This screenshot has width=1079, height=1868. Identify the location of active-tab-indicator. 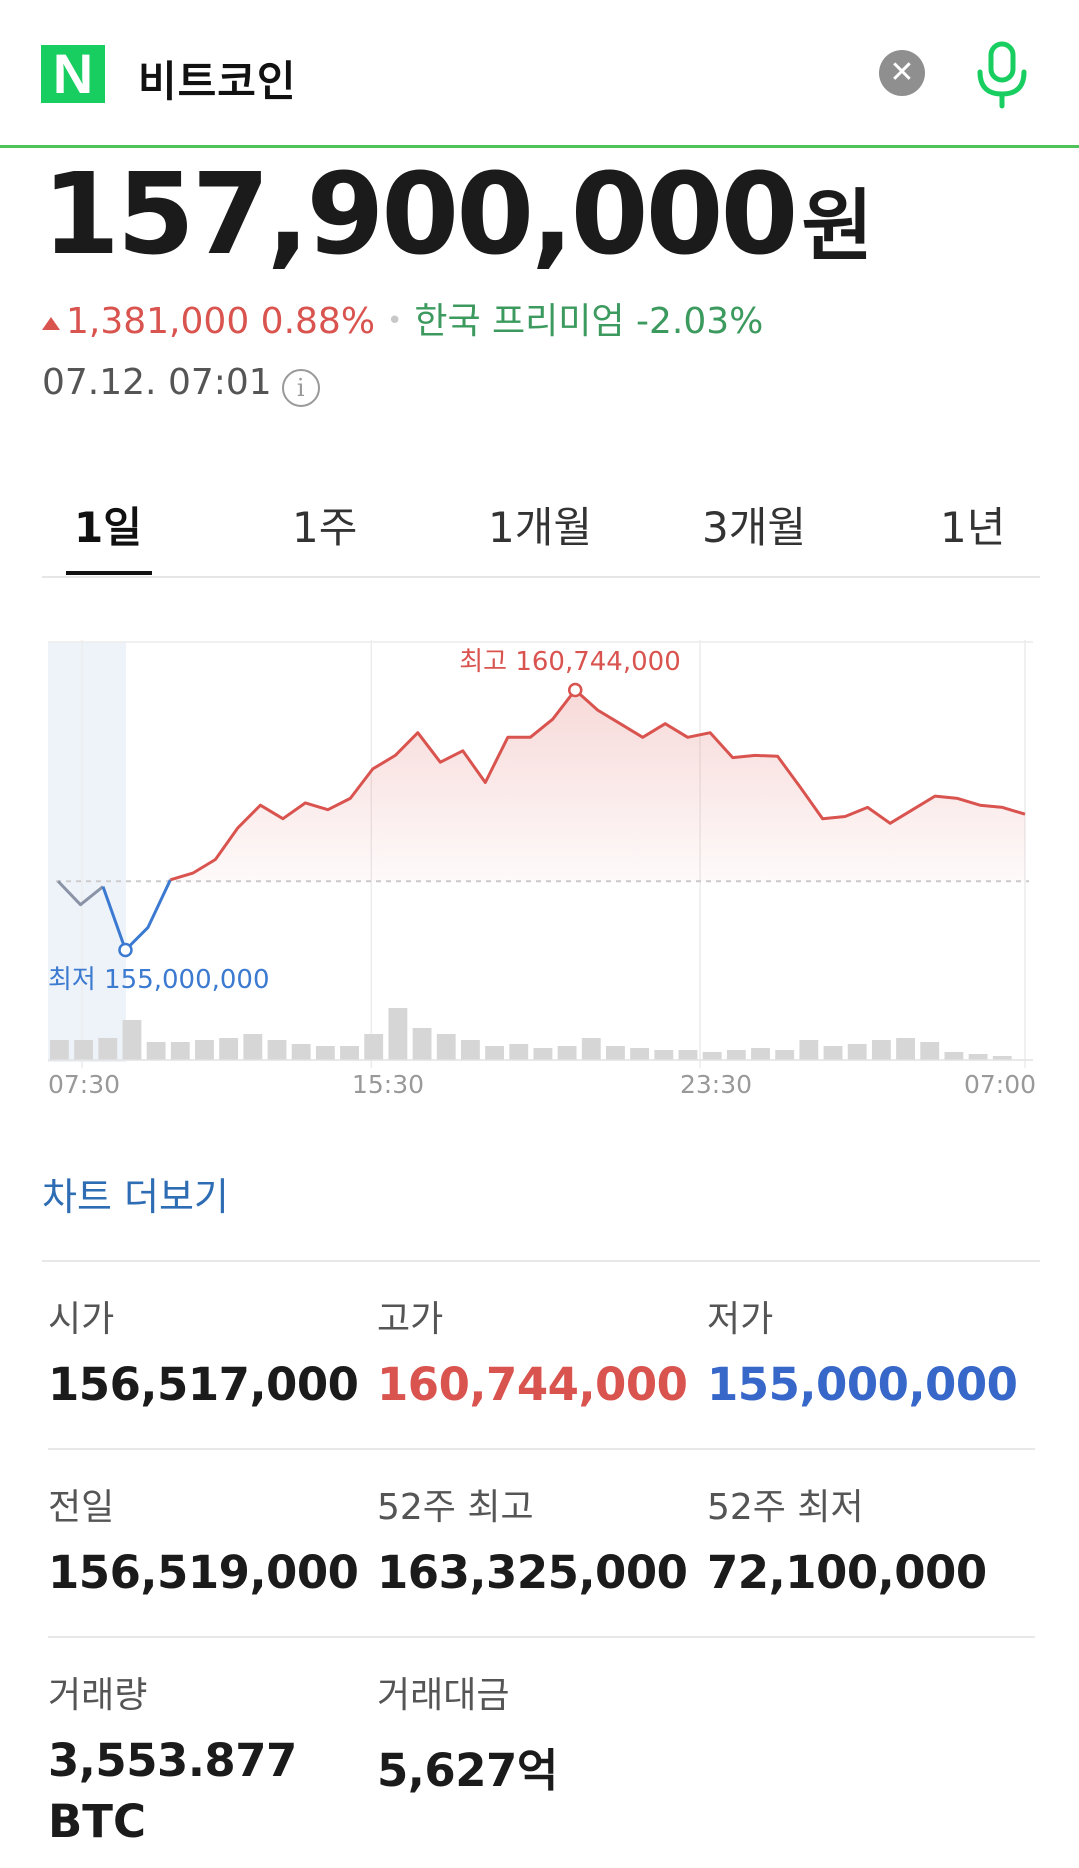
(109, 573).